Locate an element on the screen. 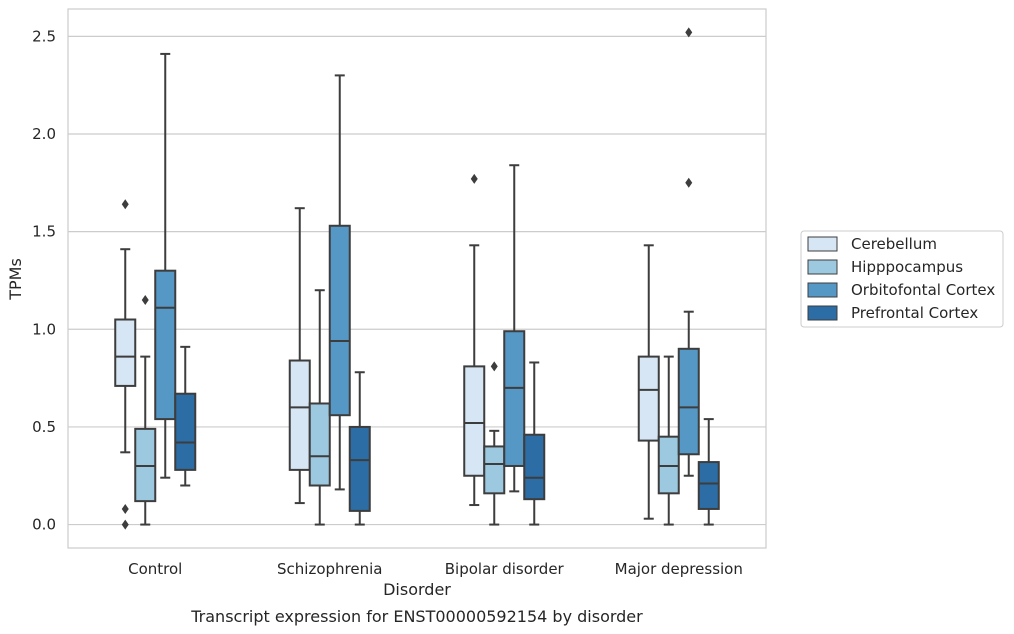  y-axis-ticks: 0.0 0.5 1.0 1.5 2.0 2.5 is located at coordinates (44, 280).